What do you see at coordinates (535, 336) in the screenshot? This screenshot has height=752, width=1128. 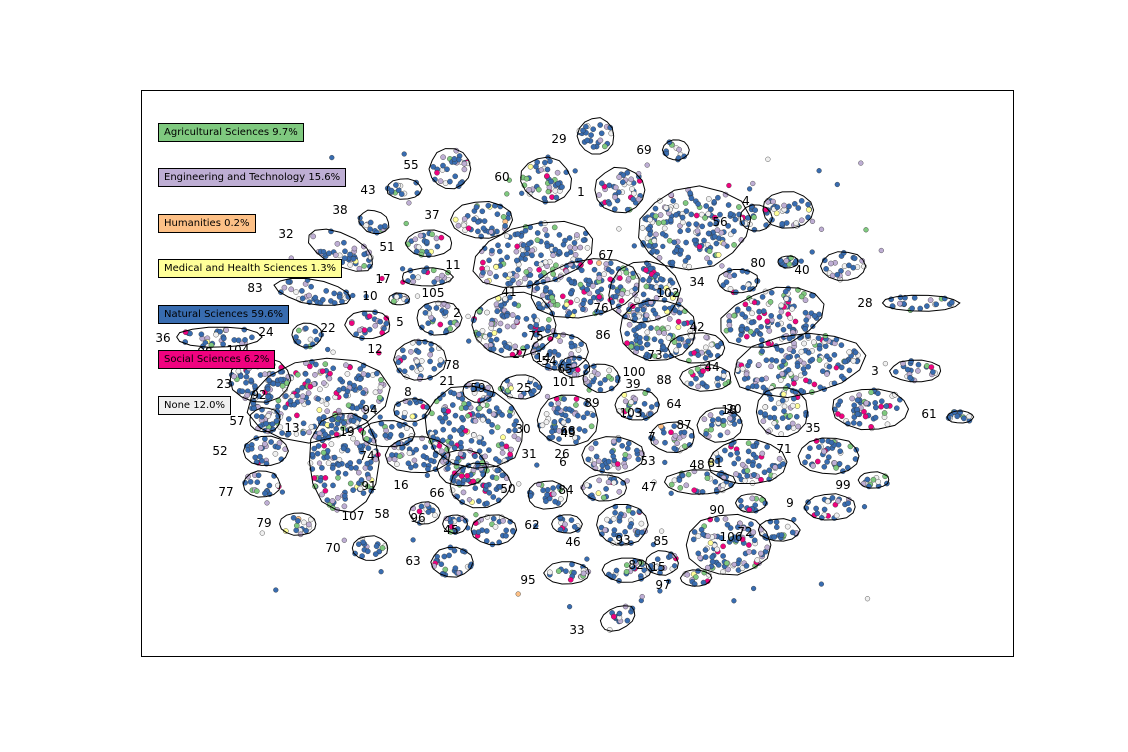 I see `cluster-label: 75` at bounding box center [535, 336].